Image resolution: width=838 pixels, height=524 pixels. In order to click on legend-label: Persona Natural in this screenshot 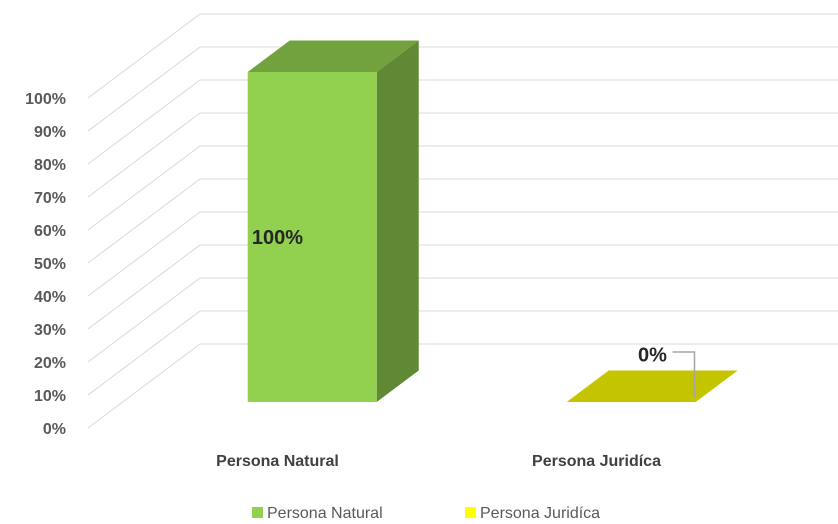, I will do `click(325, 513)`.